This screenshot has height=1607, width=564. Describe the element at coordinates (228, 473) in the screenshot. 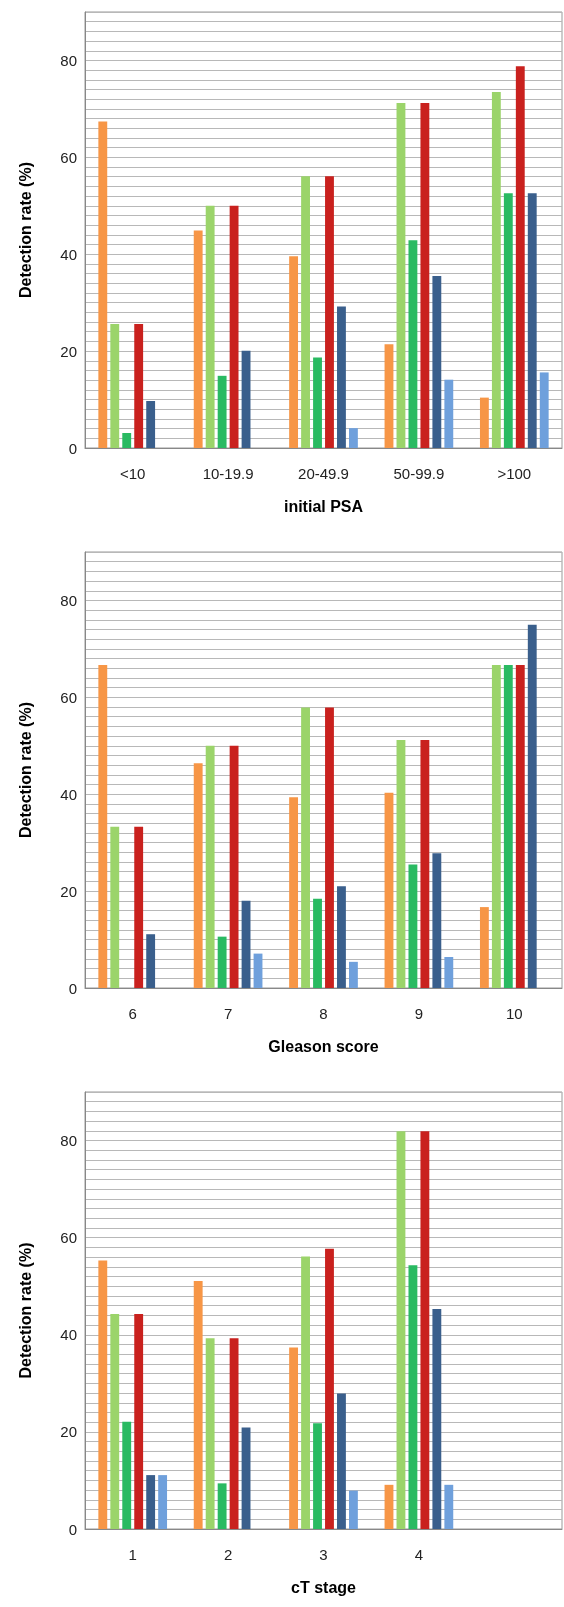

I see `x-tick-label: 10-19.9` at that location.